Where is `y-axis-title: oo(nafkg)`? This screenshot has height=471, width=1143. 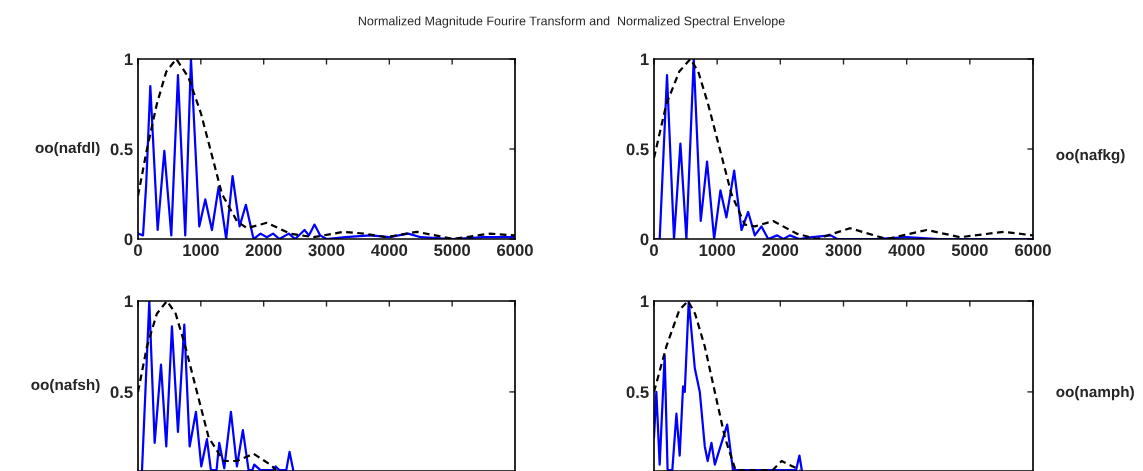 y-axis-title: oo(nafkg) is located at coordinates (1090, 156).